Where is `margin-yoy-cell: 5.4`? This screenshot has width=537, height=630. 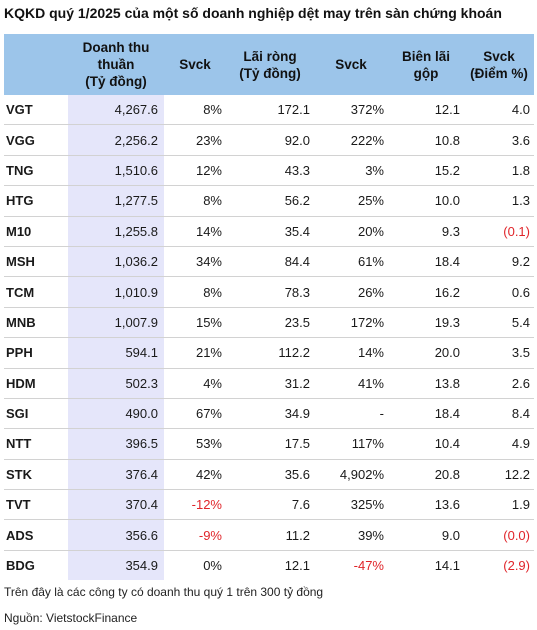 margin-yoy-cell: 5.4 is located at coordinates (499, 323).